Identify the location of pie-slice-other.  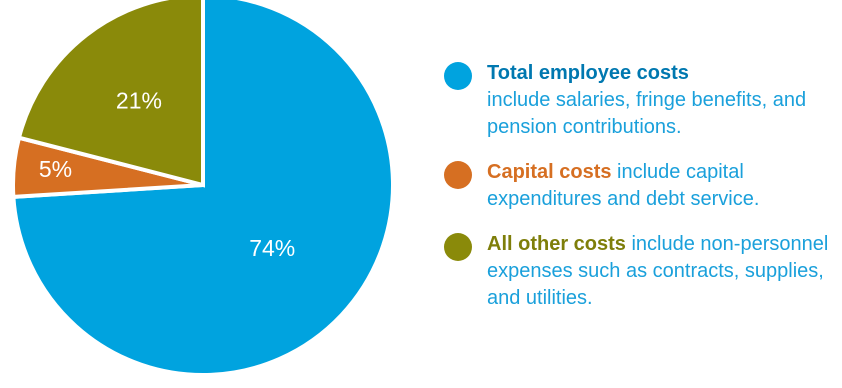
(110, 94).